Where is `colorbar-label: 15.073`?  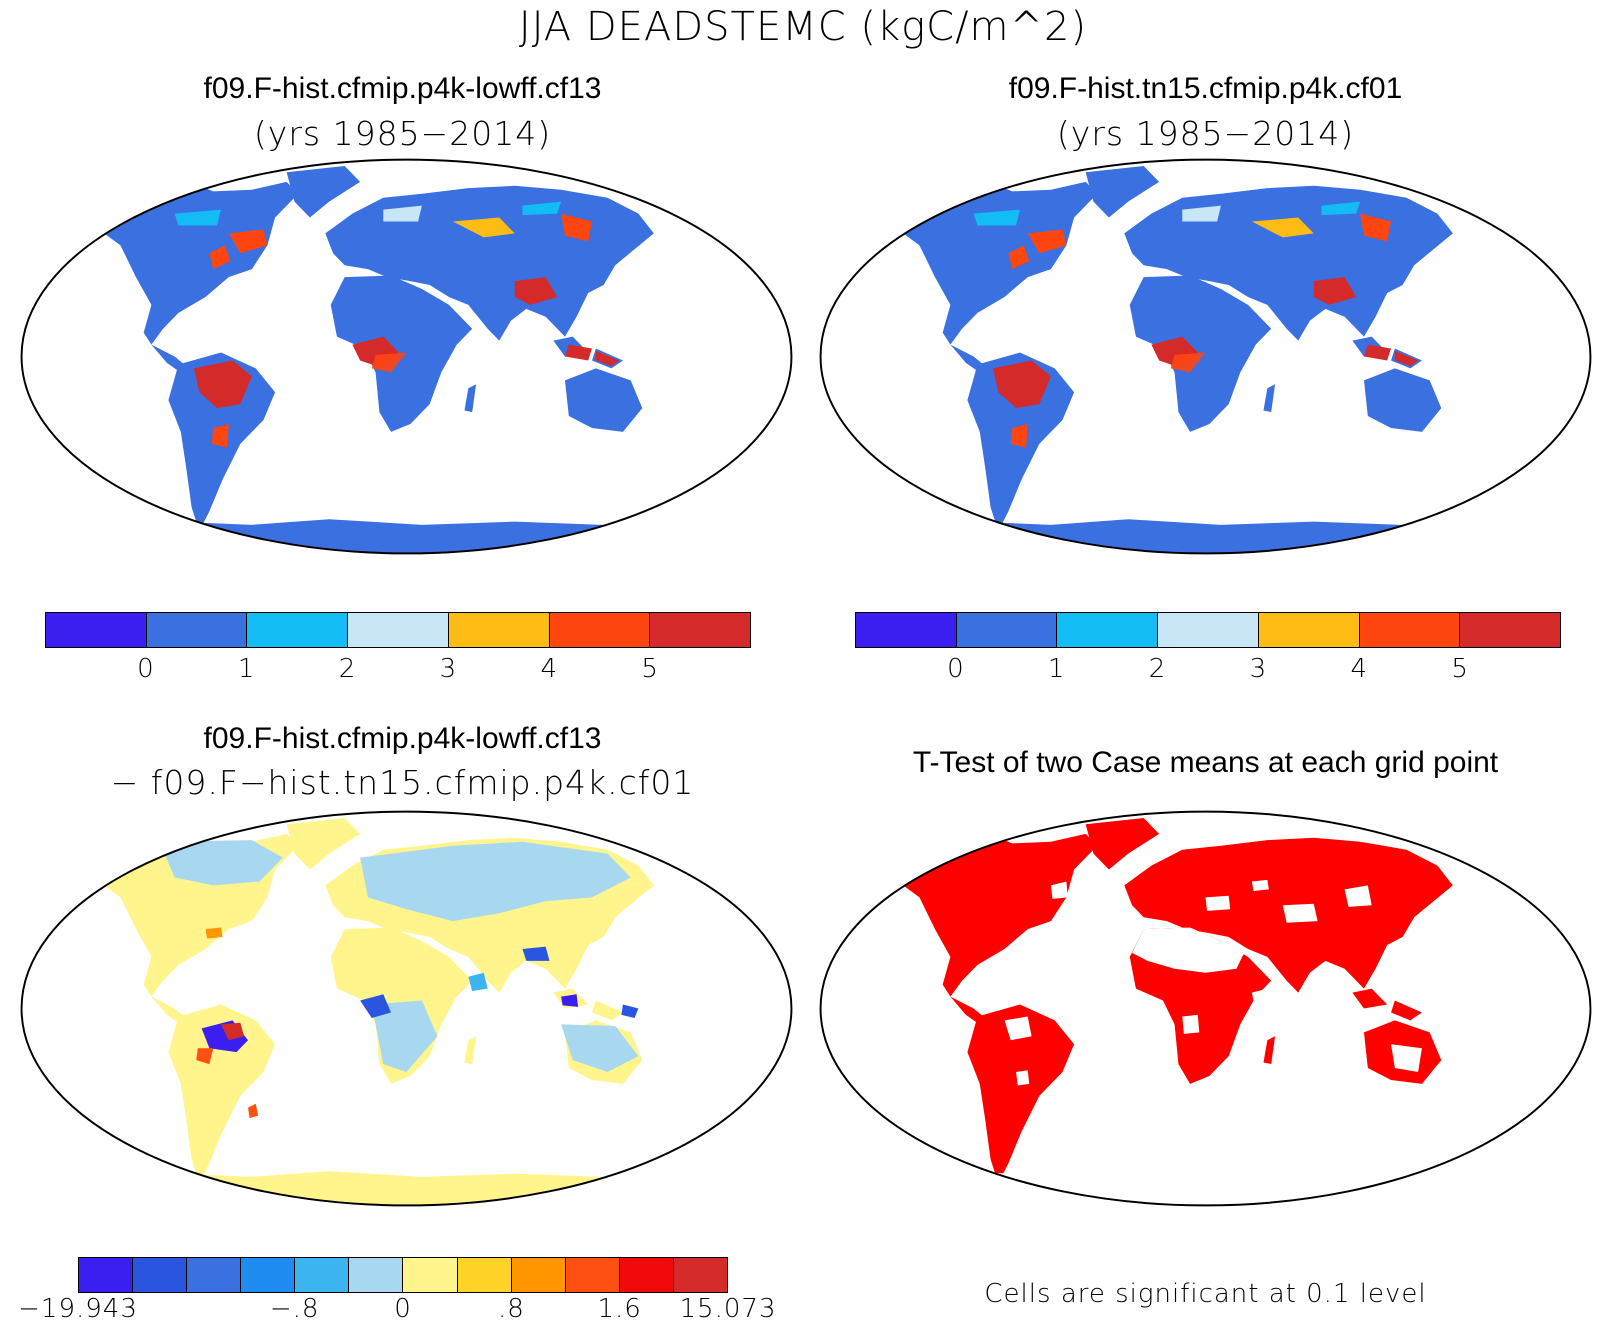 colorbar-label: 15.073 is located at coordinates (728, 1309).